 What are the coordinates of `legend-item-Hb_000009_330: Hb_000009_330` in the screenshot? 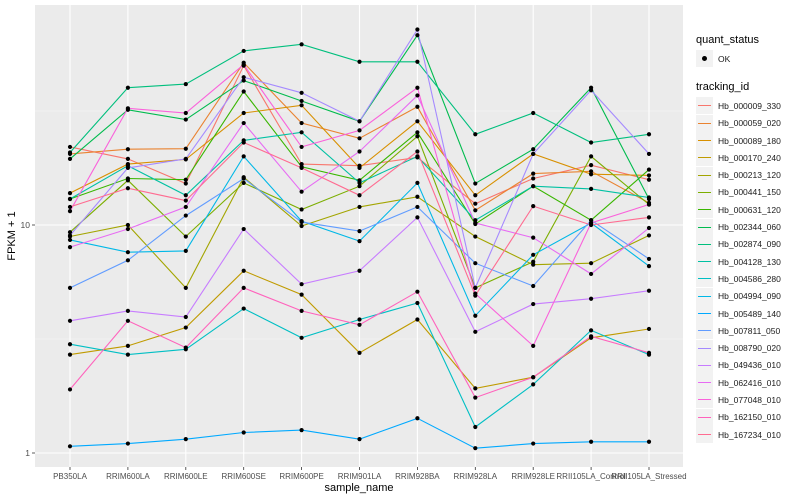 It's located at (746, 106).